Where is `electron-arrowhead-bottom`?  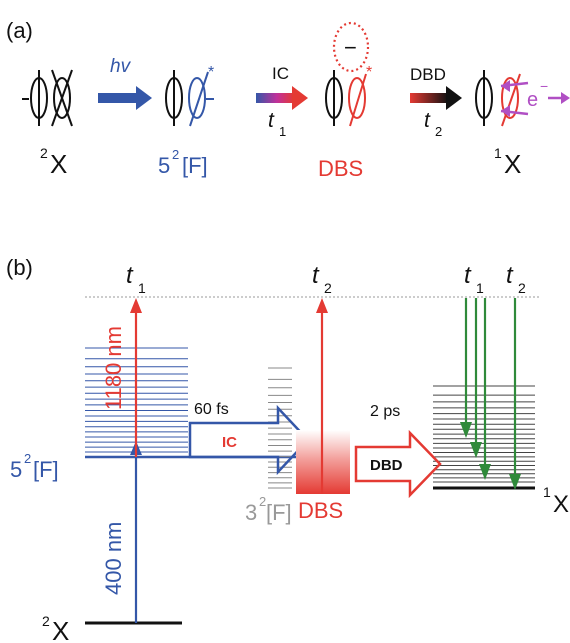
electron-arrowhead-bottom is located at coordinates (505, 111).